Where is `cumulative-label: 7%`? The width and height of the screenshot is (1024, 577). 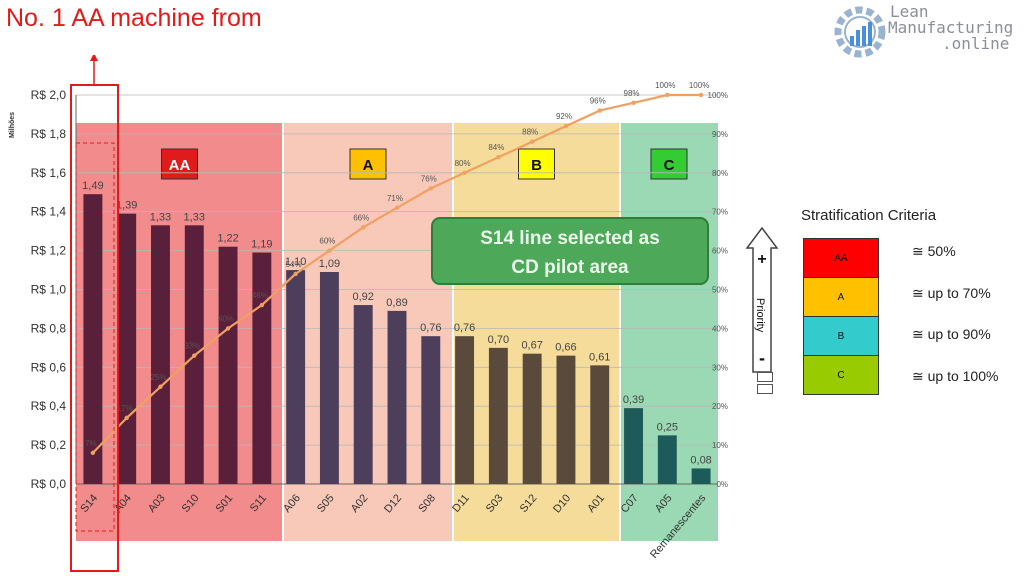
cumulative-label: 7% is located at coordinates (91, 443).